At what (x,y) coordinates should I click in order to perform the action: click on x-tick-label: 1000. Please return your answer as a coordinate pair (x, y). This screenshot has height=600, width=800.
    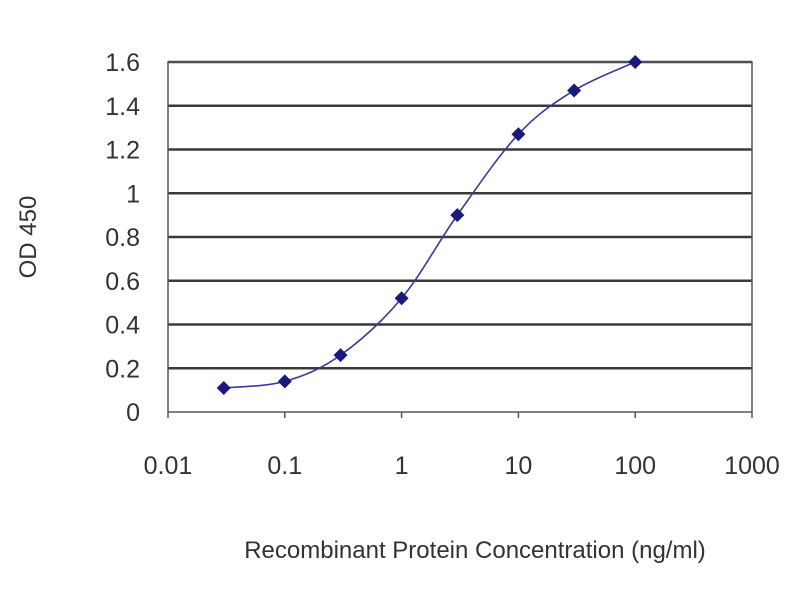
    Looking at the image, I should click on (752, 466).